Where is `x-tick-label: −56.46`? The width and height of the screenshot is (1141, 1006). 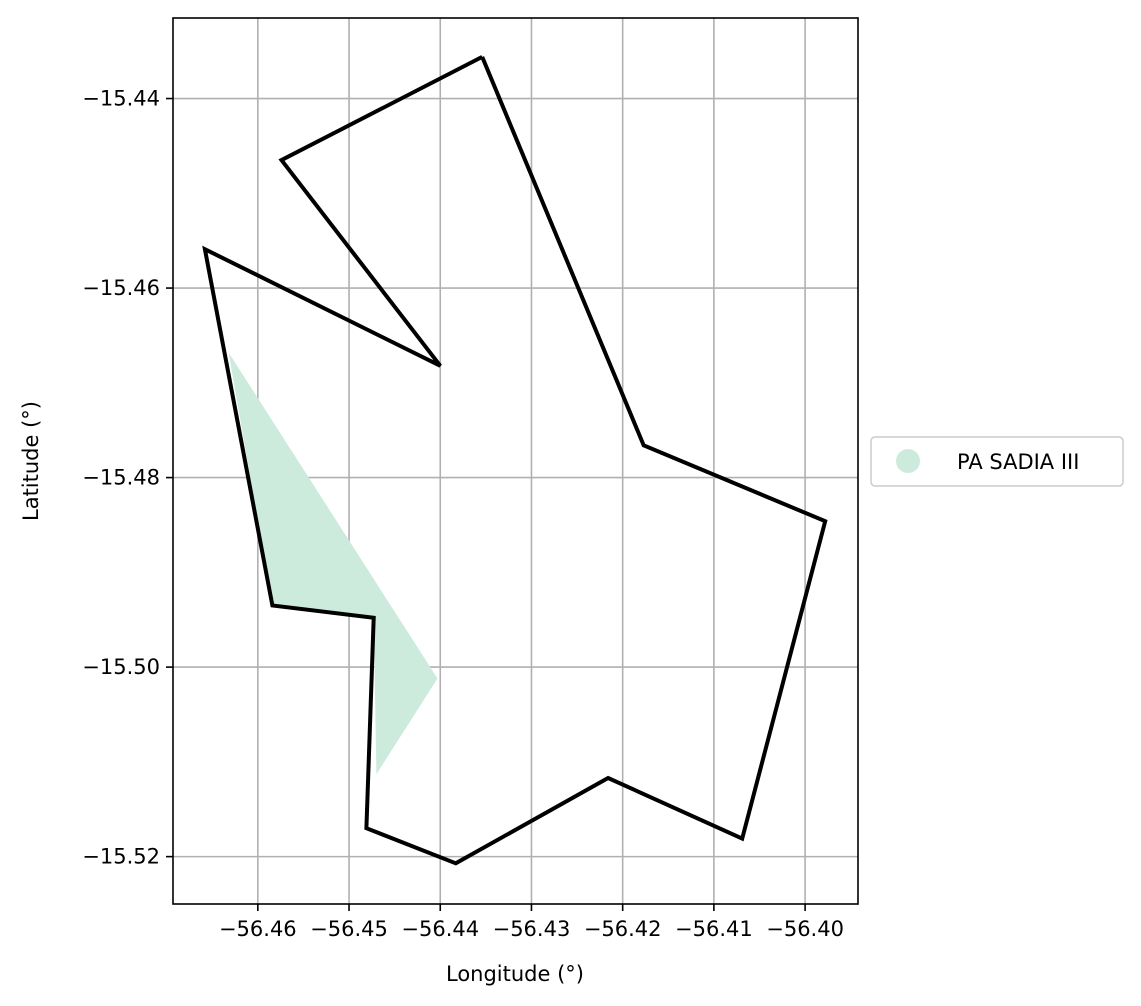 x-tick-label: −56.46 is located at coordinates (258, 929).